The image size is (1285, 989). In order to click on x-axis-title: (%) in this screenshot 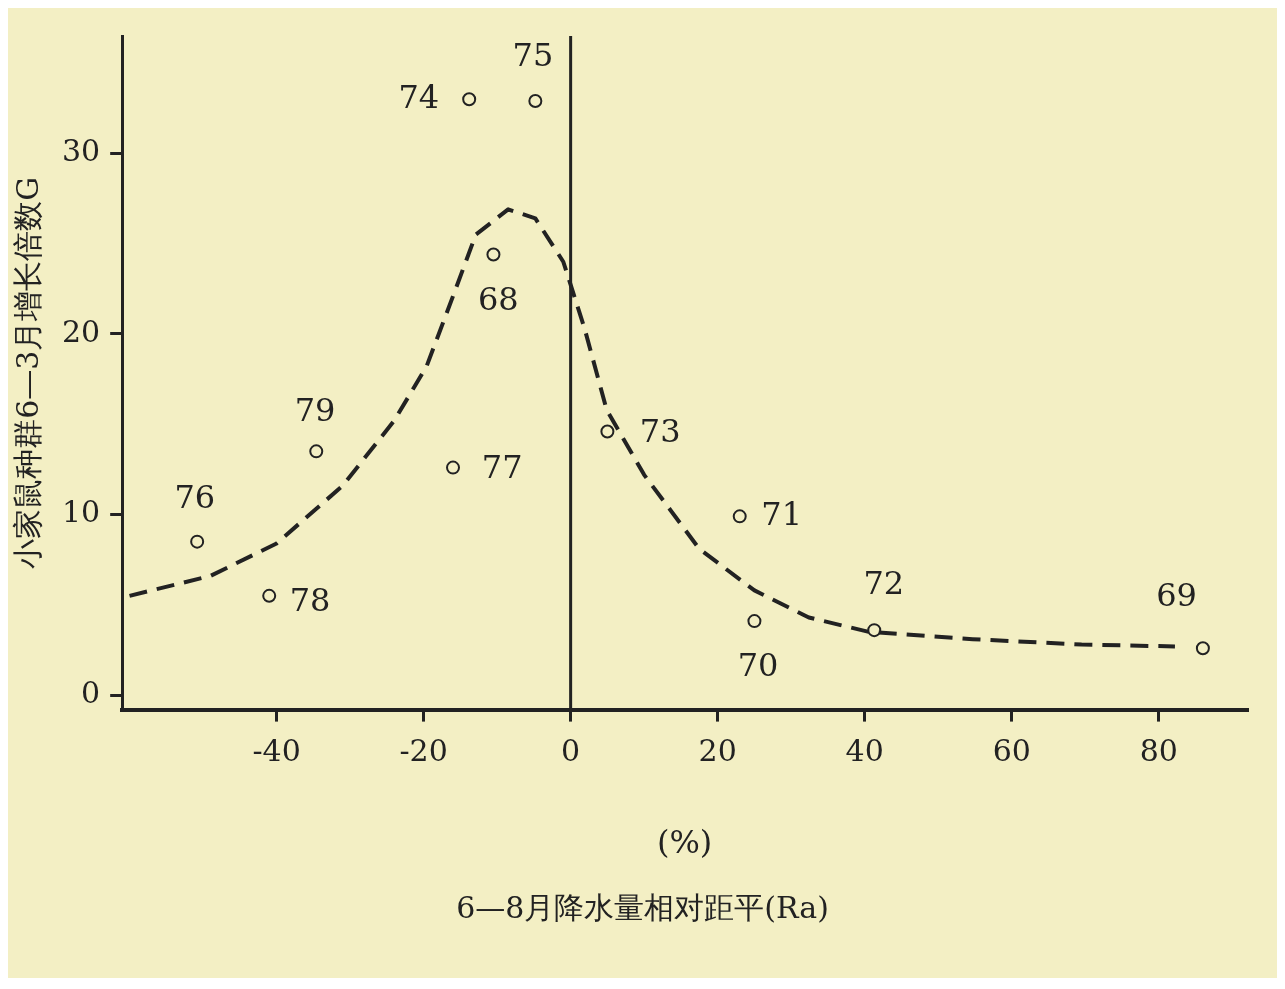, I will do `click(684, 842)`.